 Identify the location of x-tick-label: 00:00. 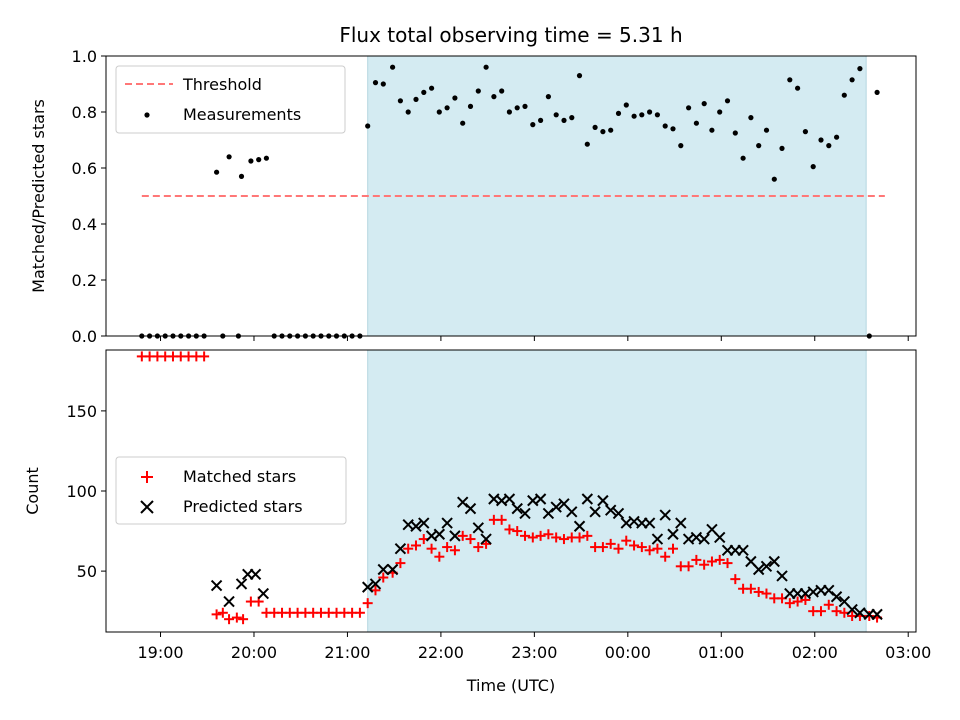
(628, 652).